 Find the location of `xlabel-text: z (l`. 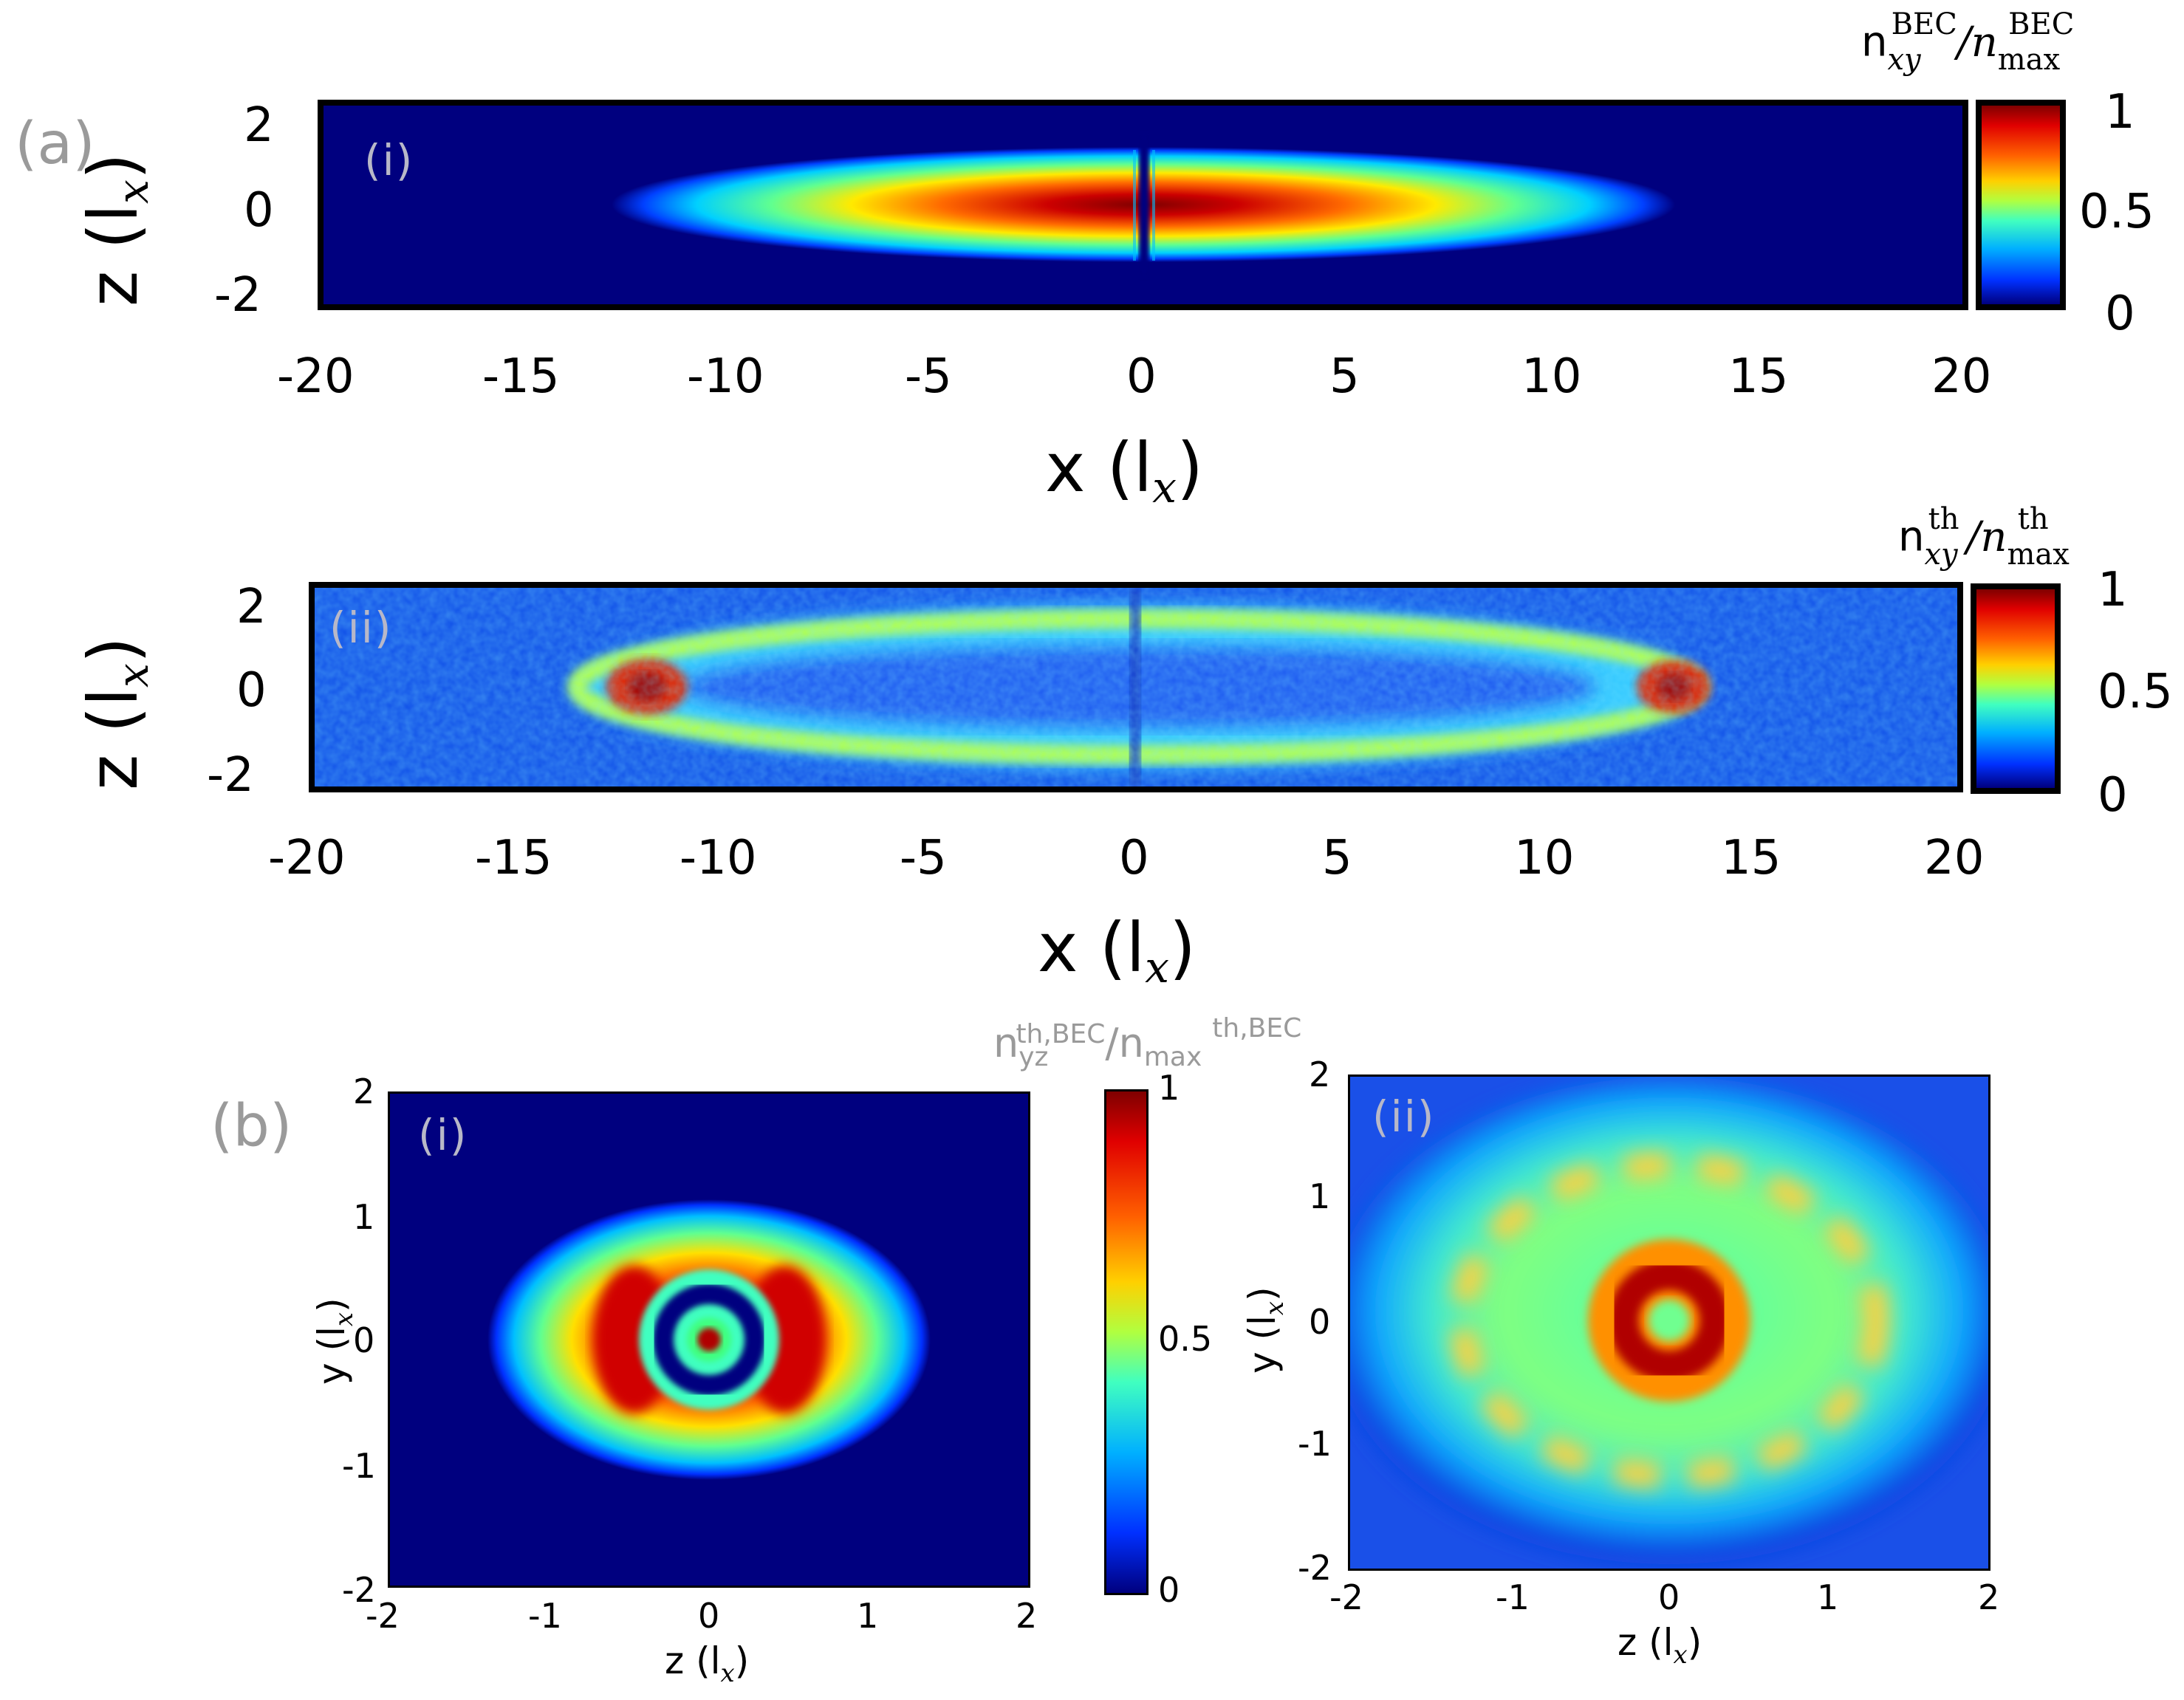

xlabel-text: z (l is located at coordinates (1646, 1642).